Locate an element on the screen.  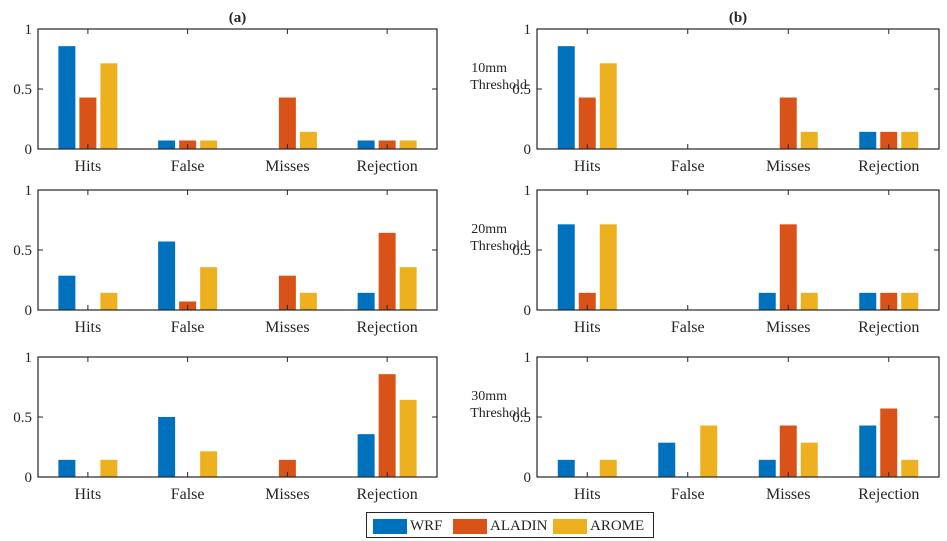
panel-title: (a) is located at coordinates (238, 18).